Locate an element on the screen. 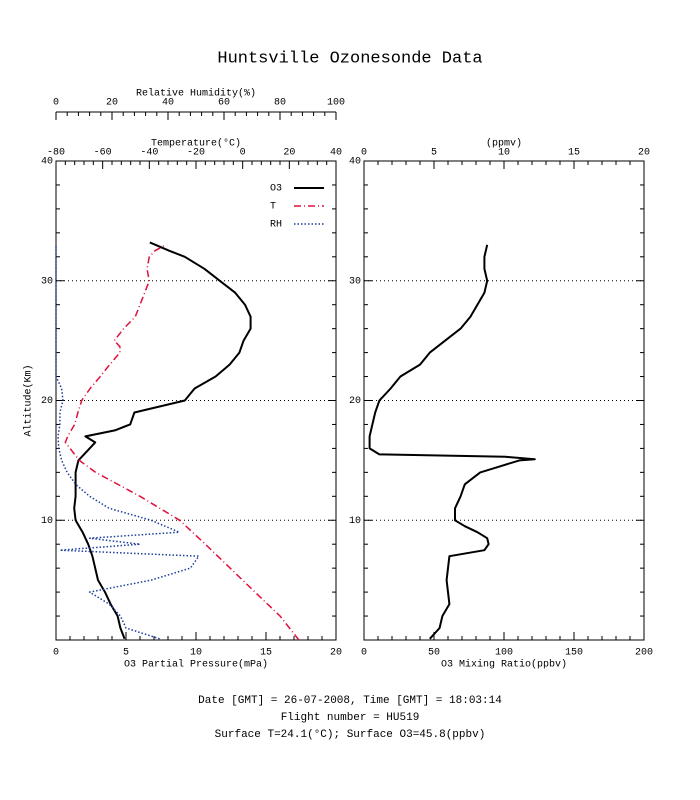 The image size is (700, 800). axis-title: Altitude(Km) is located at coordinates (29, 400).